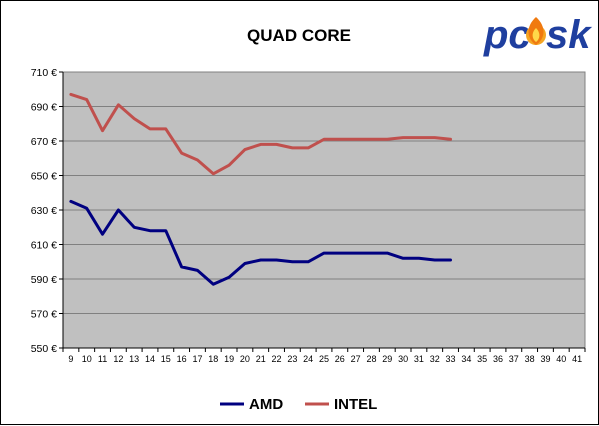  What do you see at coordinates (134, 359) in the screenshot?
I see `x-tick-label: 13` at bounding box center [134, 359].